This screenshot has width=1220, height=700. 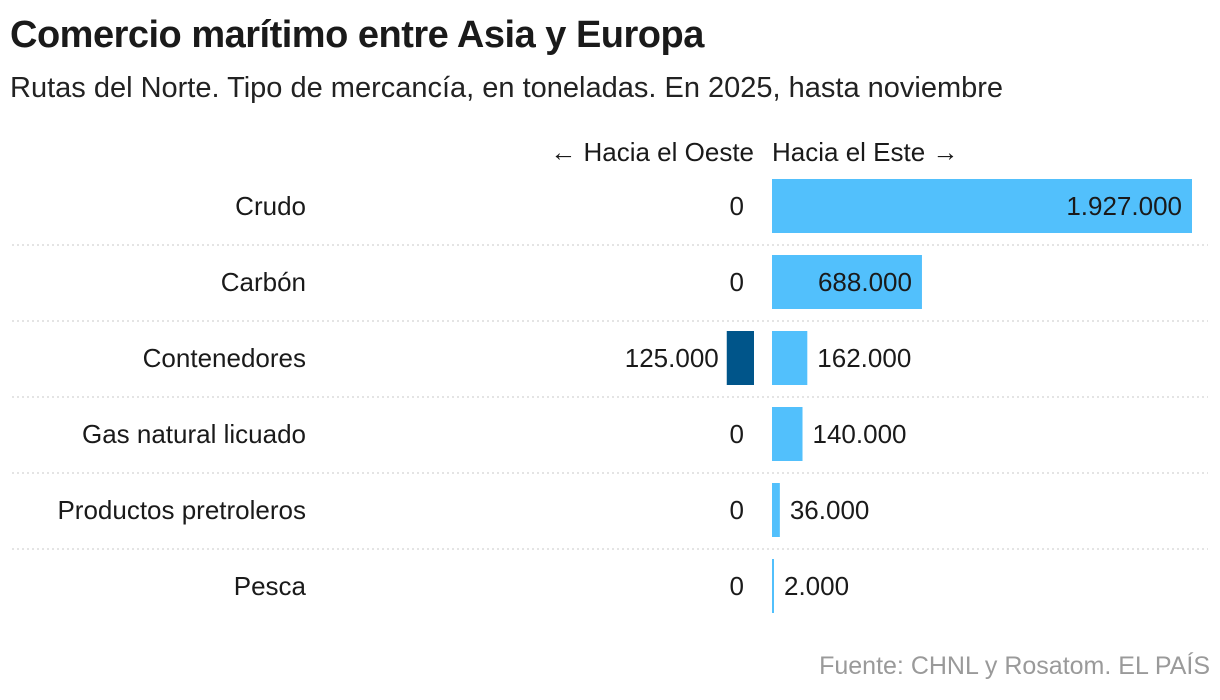 What do you see at coordinates (865, 282) in the screenshot?
I see `value-label-east: 688.000` at bounding box center [865, 282].